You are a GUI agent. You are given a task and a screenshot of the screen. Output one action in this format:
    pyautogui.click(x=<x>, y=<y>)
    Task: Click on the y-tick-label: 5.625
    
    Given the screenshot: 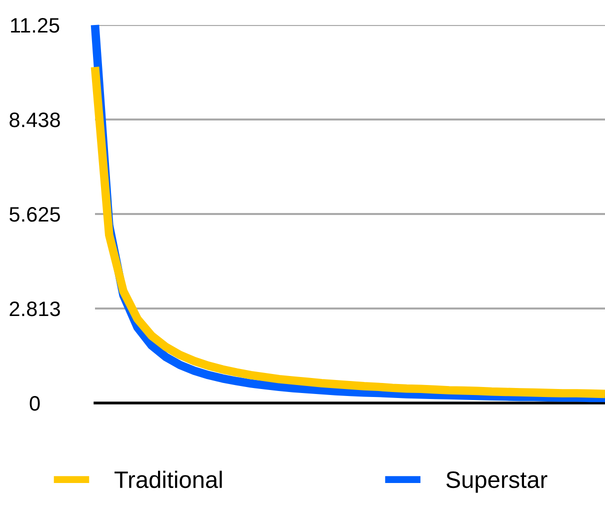 What is the action you would take?
    pyautogui.click(x=35, y=214)
    